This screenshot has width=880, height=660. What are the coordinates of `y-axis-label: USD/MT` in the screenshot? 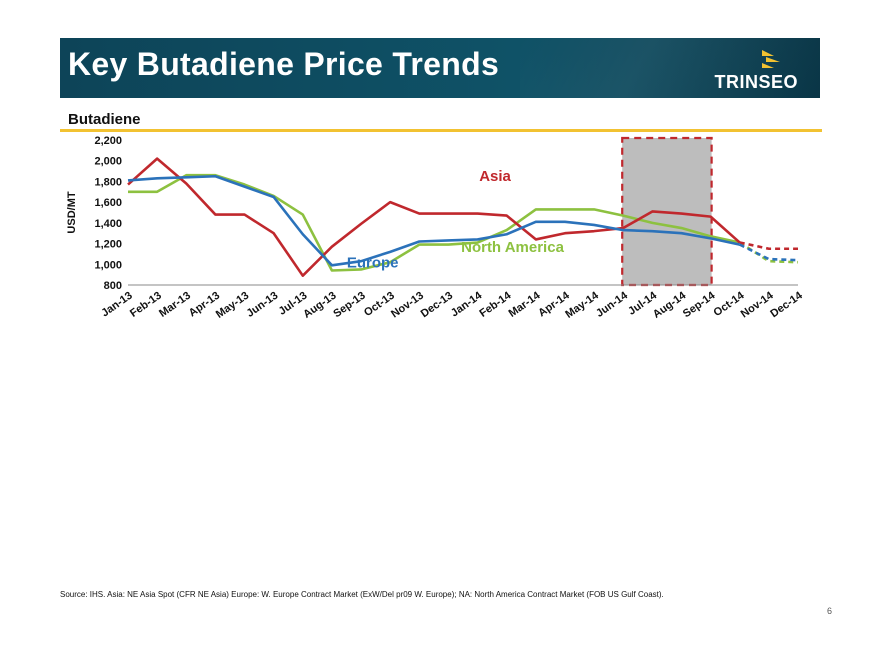 It's located at (72, 212).